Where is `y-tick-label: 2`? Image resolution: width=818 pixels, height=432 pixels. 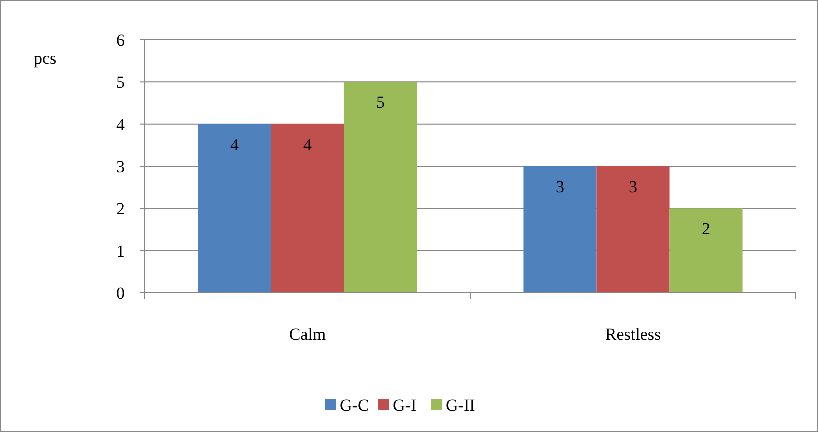 y-tick-label: 2 is located at coordinates (120, 209).